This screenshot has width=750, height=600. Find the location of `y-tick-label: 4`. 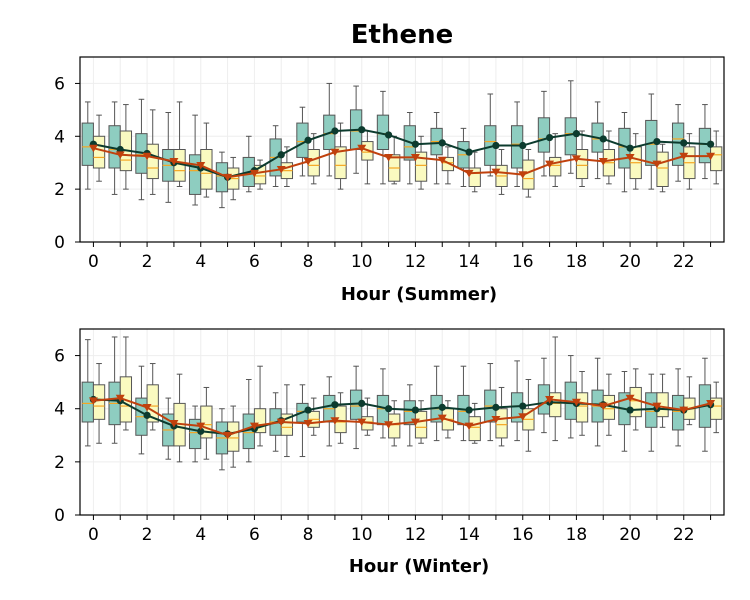

y-tick-label: 4 is located at coordinates (59, 410).